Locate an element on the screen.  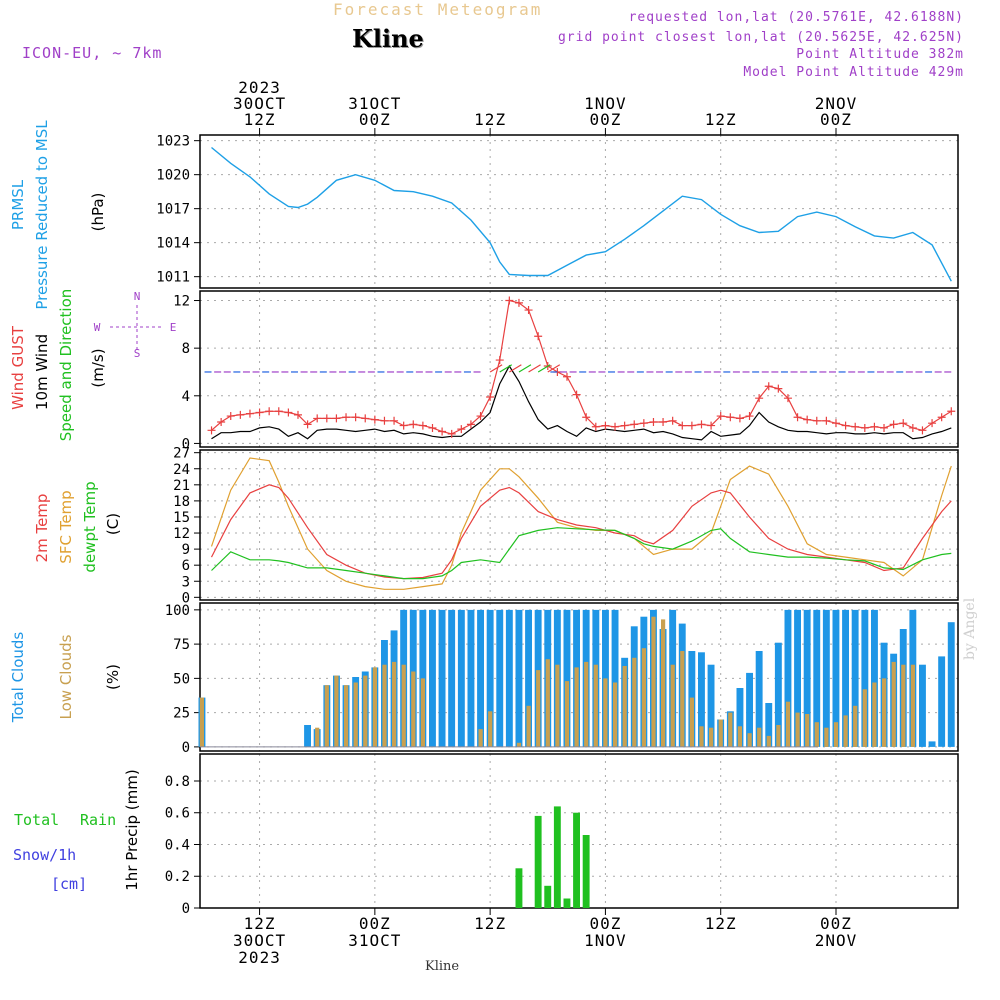
wind-unit-label: (m/s) is located at coordinates (98, 367).